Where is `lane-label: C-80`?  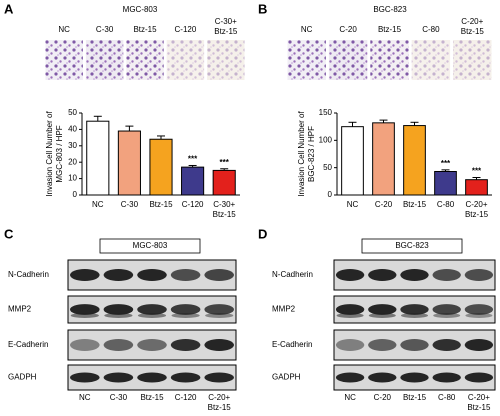 lane-label: C-80 is located at coordinates (447, 397).